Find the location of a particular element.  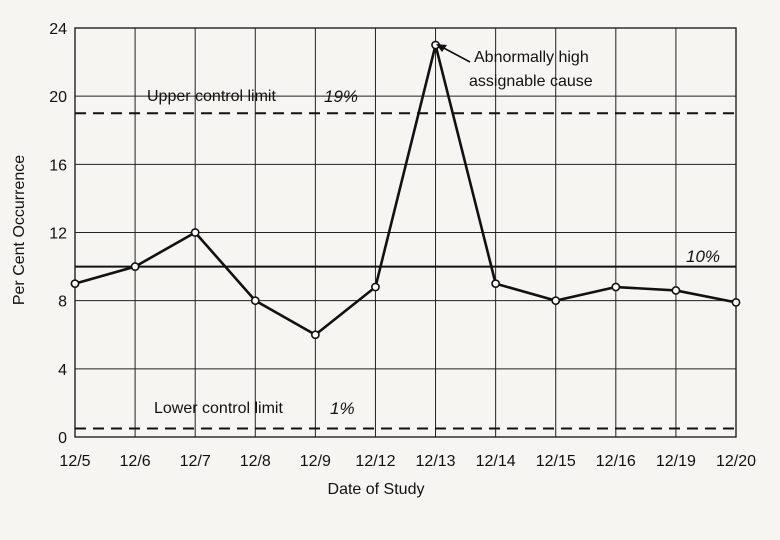

x-tick-label: 12/20 is located at coordinates (736, 461).